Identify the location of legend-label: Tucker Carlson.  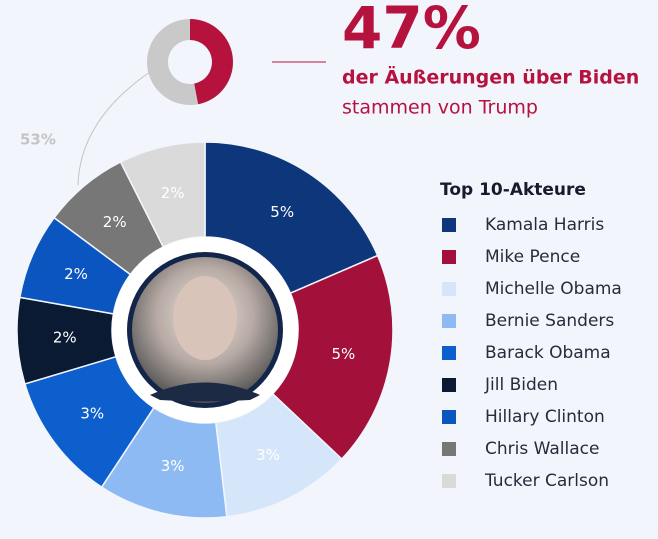
(546, 481).